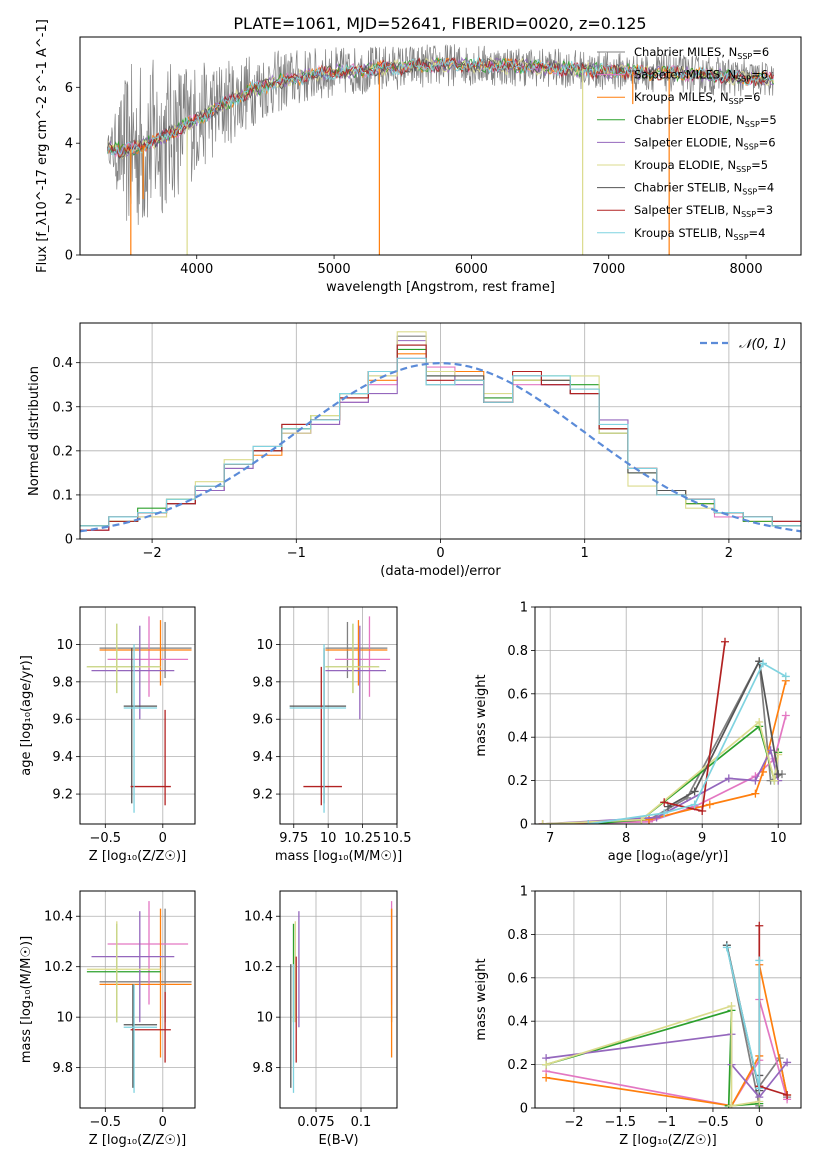  Describe the element at coordinates (668, 856) in the screenshot. I see `x-axis-label: age [log₁₀(age/yr)]` at that location.